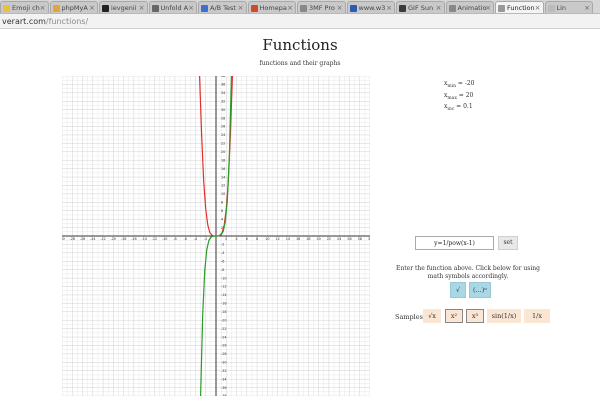 The width and height of the screenshot is (600, 410). What do you see at coordinates (224, 337) in the screenshot?
I see `y-tick-label: -24` at bounding box center [224, 337].